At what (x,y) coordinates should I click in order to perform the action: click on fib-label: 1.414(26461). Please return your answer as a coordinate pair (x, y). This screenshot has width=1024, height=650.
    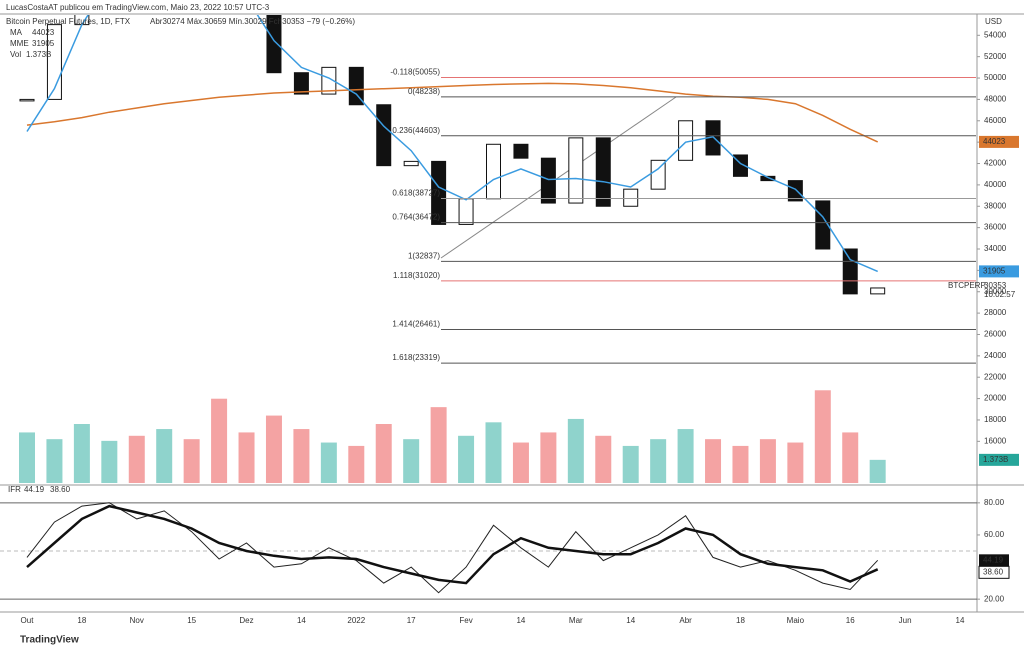
    Looking at the image, I should click on (416, 324).